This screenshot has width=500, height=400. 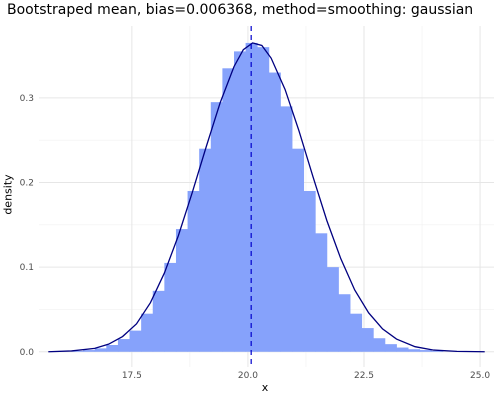 What do you see at coordinates (8, 194) in the screenshot?
I see `y-axis-label: density` at bounding box center [8, 194].